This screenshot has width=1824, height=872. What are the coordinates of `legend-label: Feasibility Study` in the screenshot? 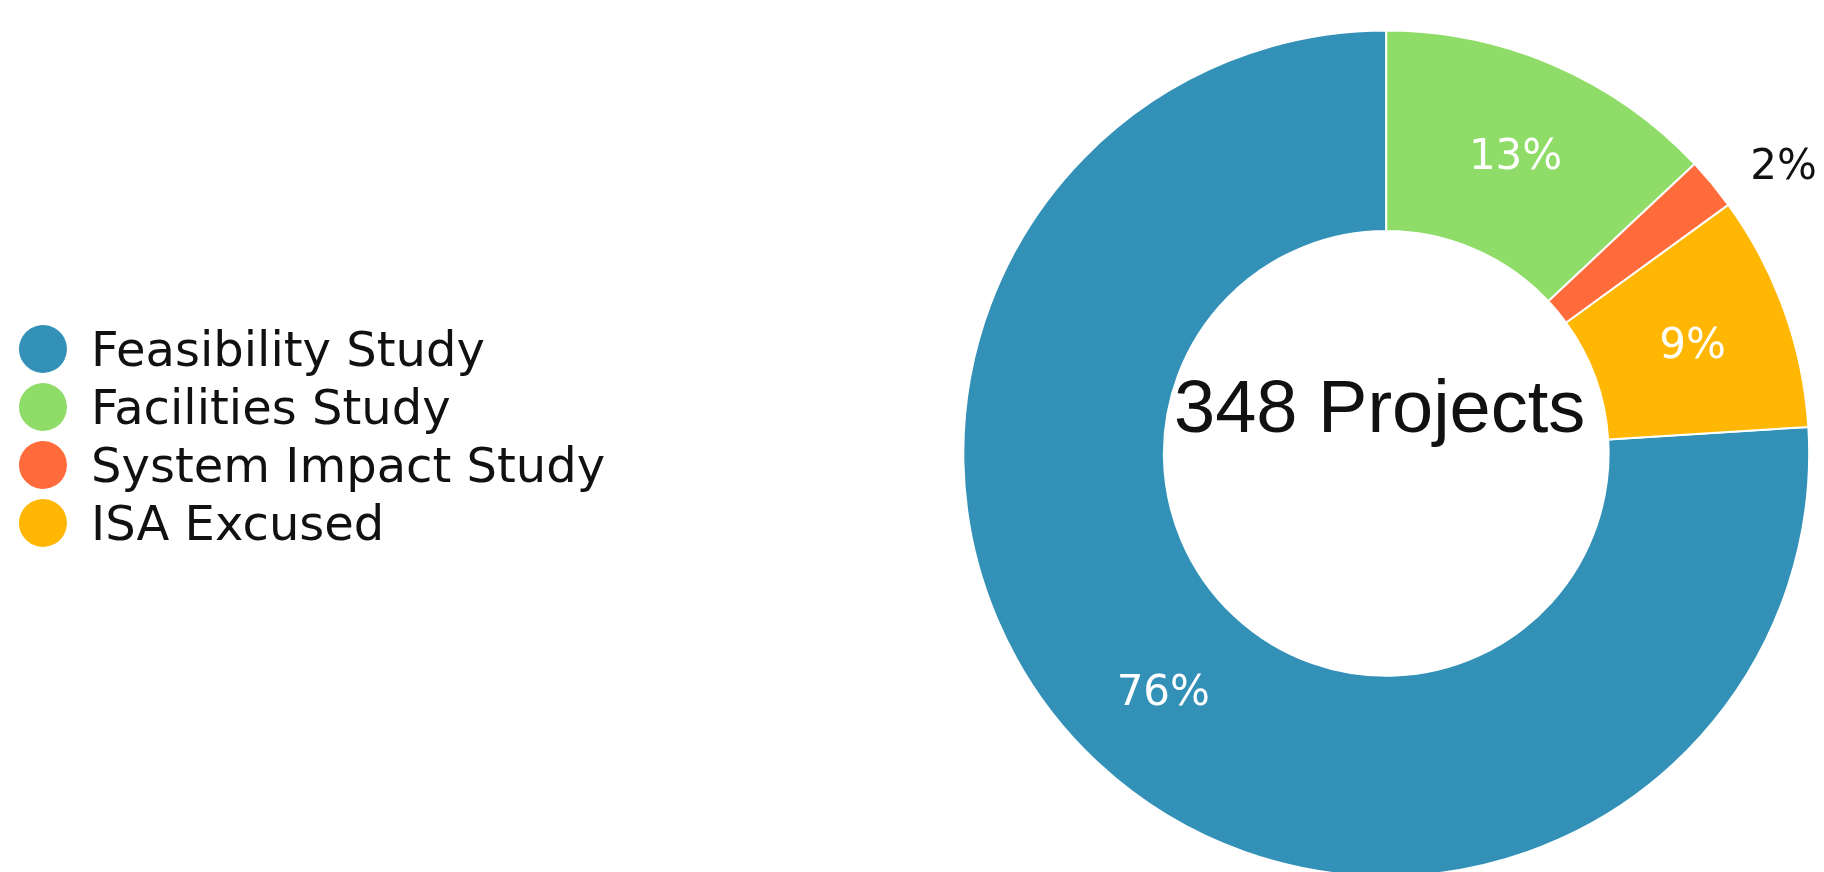 It's located at (288, 349).